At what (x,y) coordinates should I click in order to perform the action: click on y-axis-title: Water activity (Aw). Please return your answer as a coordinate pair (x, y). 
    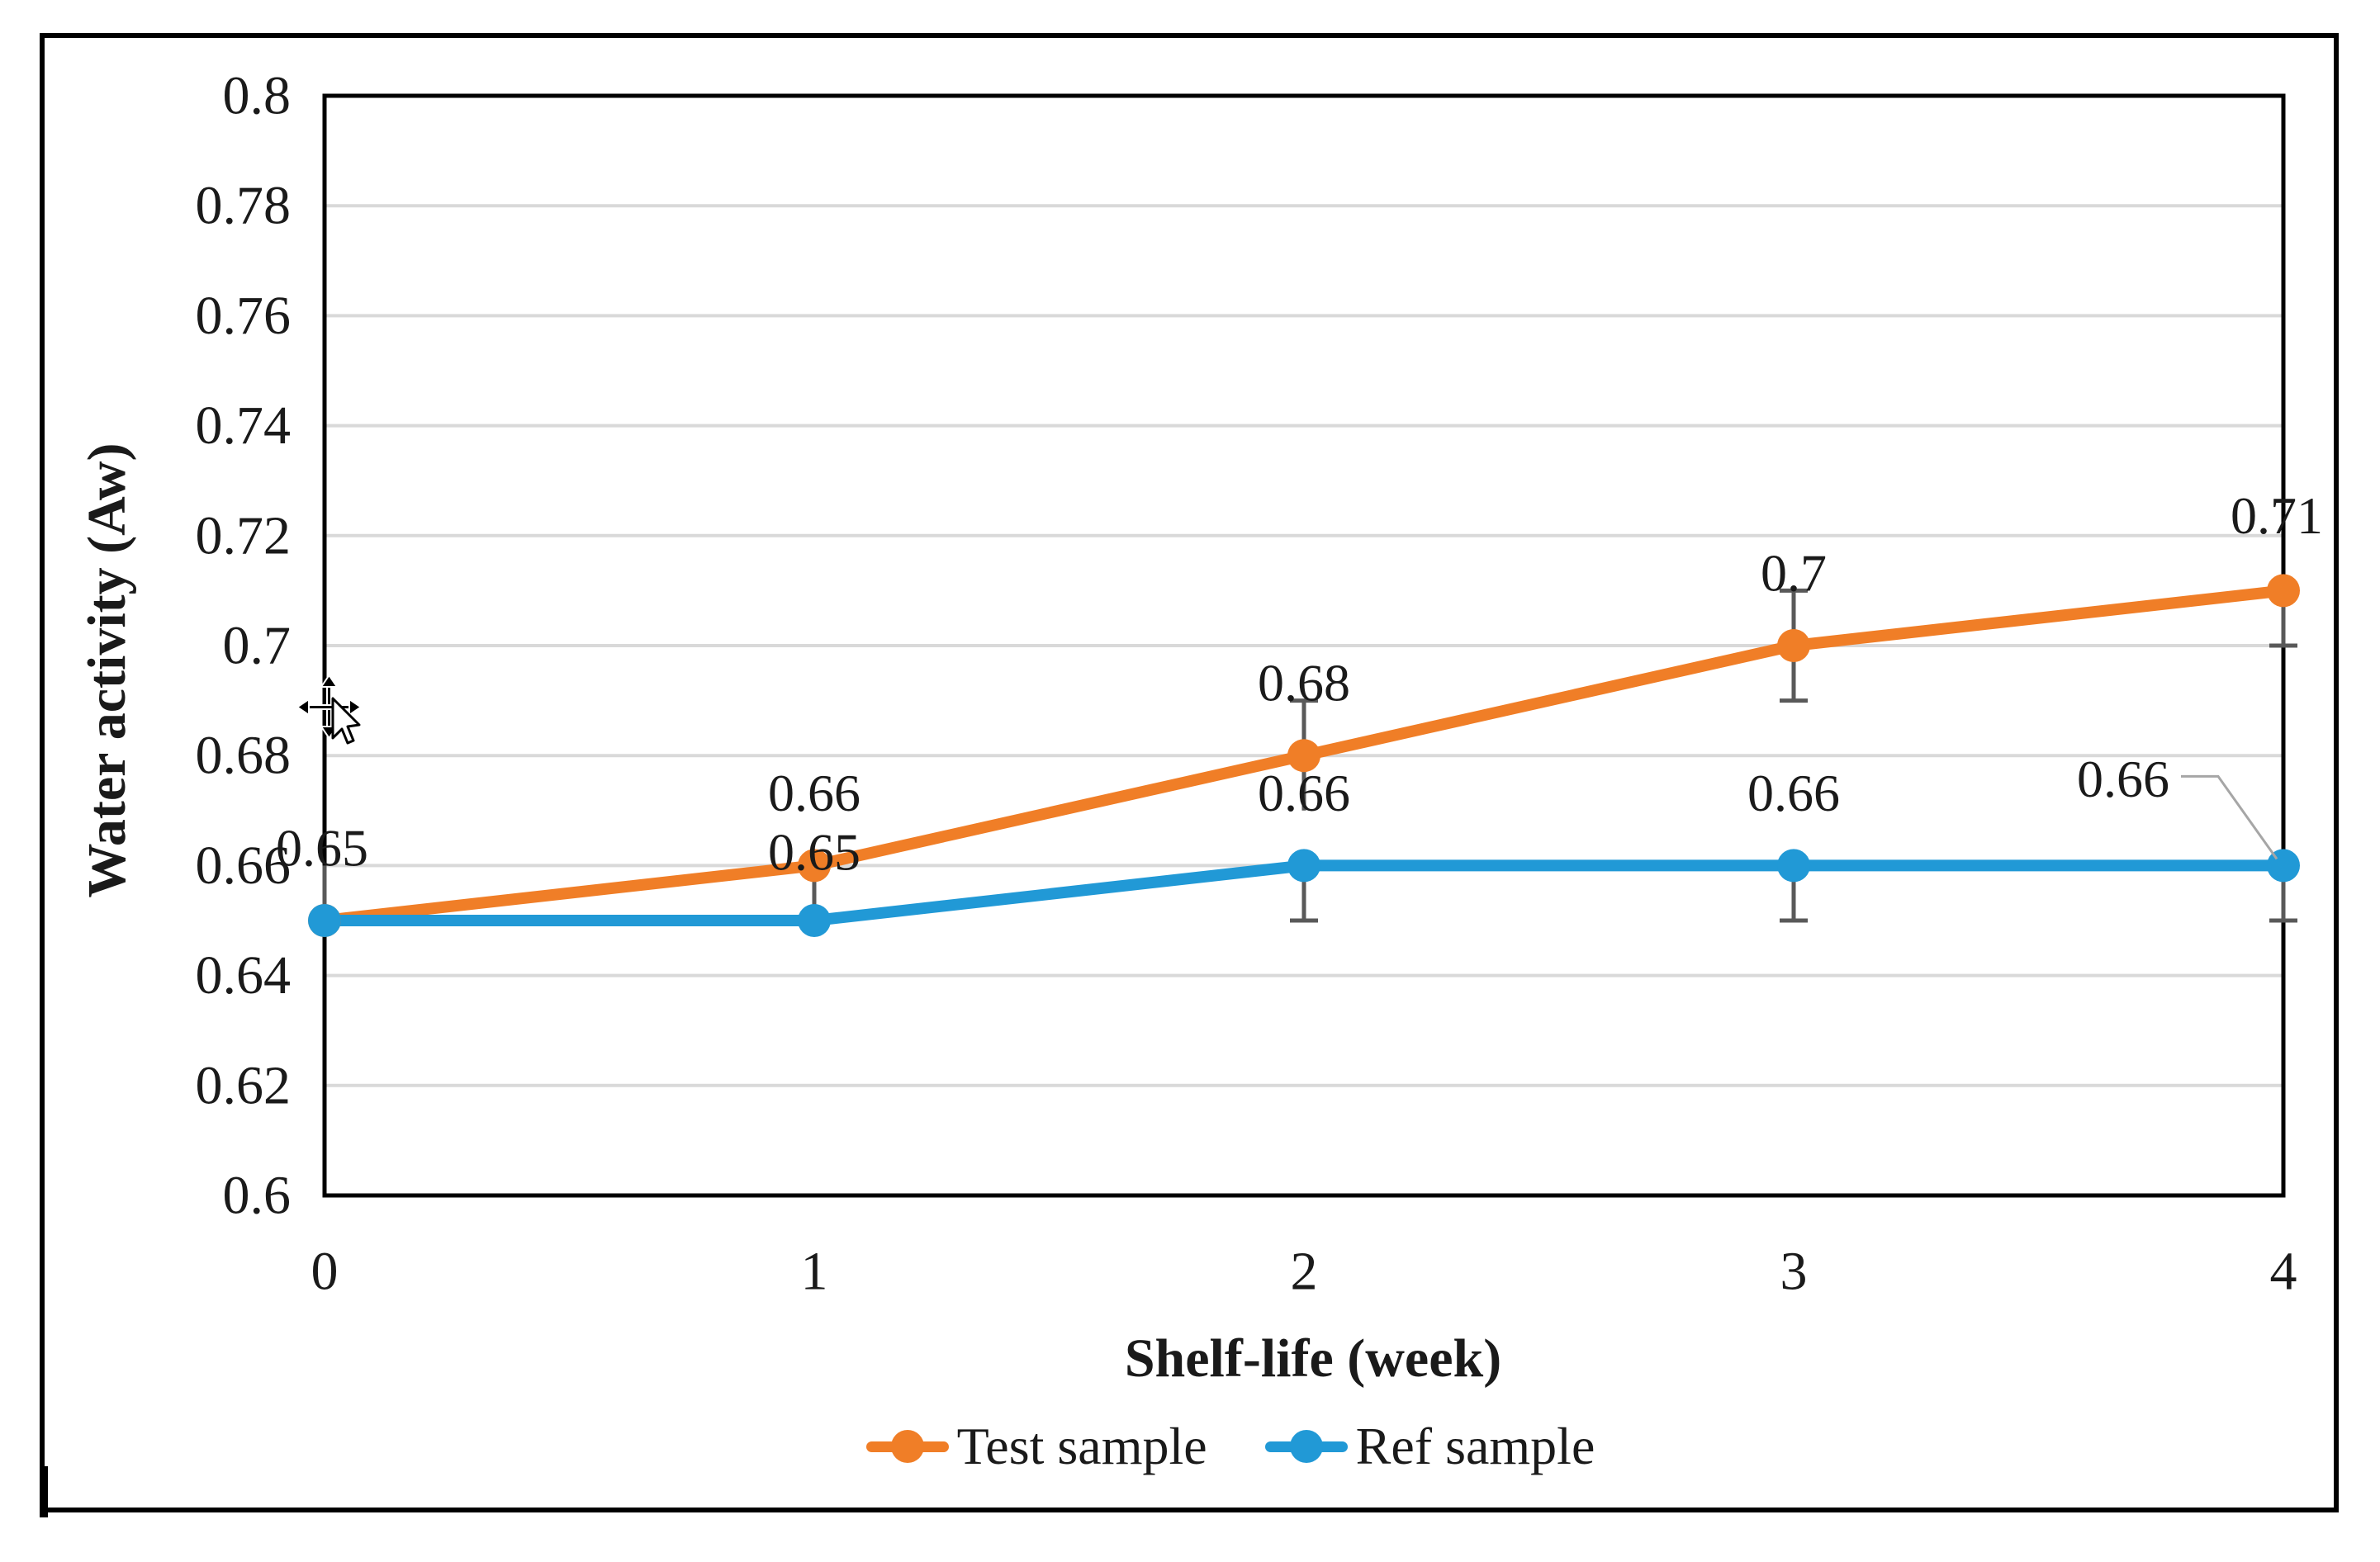
    Looking at the image, I should click on (107, 670).